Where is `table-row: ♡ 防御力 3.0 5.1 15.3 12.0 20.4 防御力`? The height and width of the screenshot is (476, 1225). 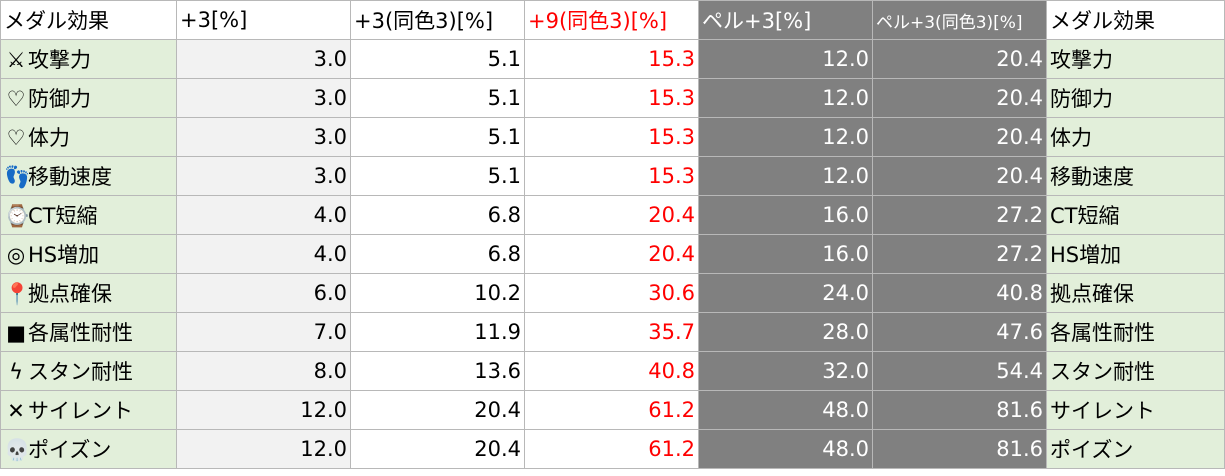 table-row: ♡ 防御力 3.0 5.1 15.3 12.0 20.4 防御力 is located at coordinates (612, 98).